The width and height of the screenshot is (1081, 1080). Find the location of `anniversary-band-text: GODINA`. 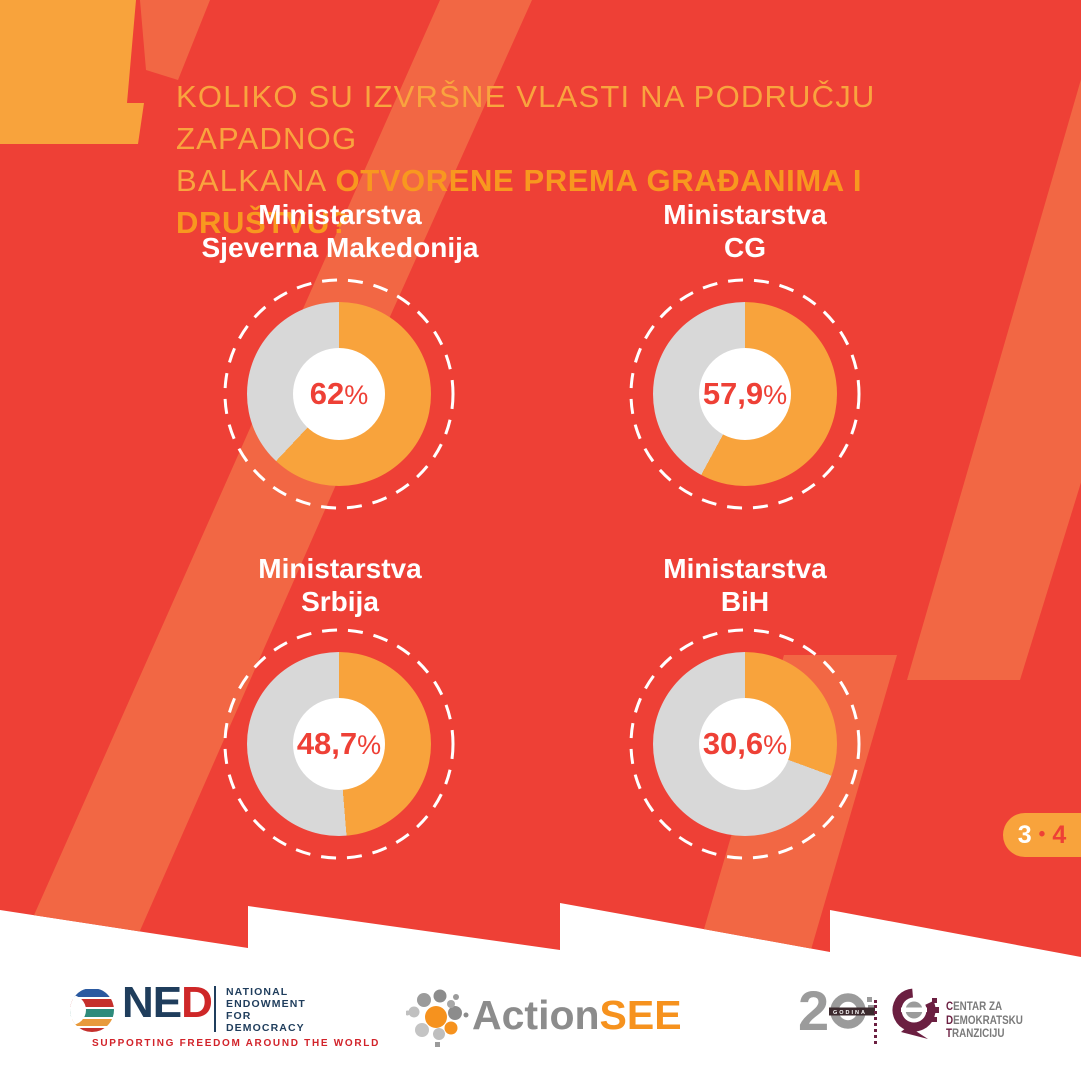

anniversary-band-text: GODINA is located at coordinates (850, 1013).